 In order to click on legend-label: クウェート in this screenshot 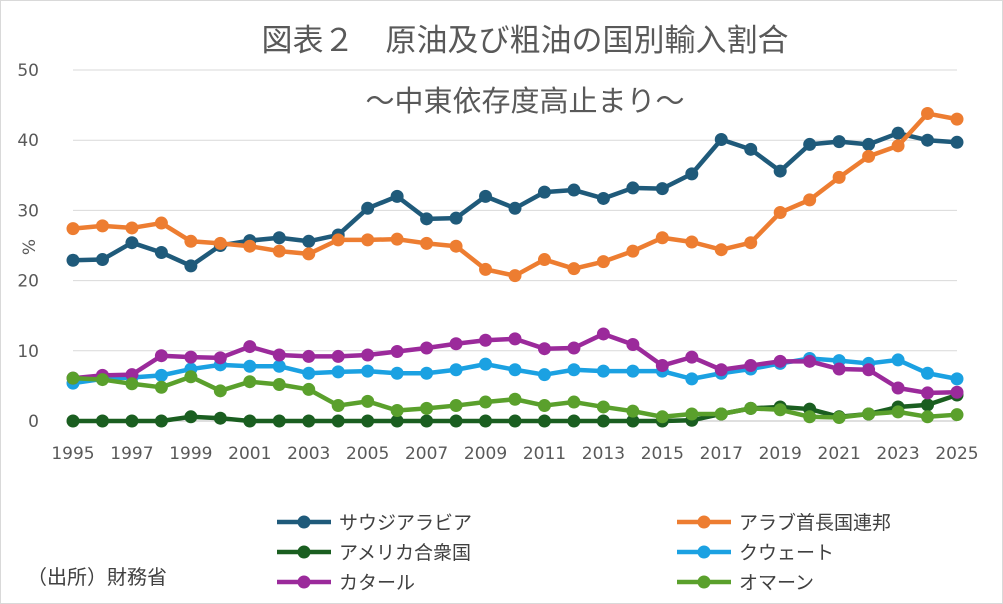, I will do `click(786, 553)`.